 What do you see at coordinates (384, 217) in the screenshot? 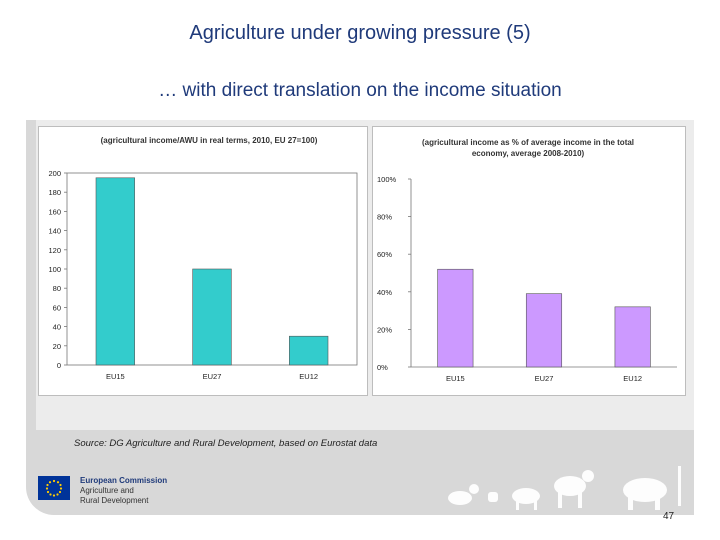
I see `chart2-y-tick-label: 80%` at bounding box center [384, 217].